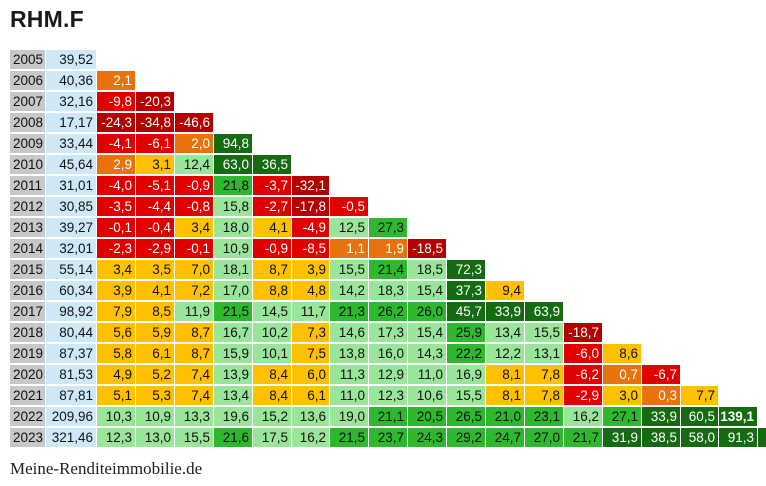  What do you see at coordinates (388, 417) in the screenshot?
I see `return-cell: 21,1` at bounding box center [388, 417].